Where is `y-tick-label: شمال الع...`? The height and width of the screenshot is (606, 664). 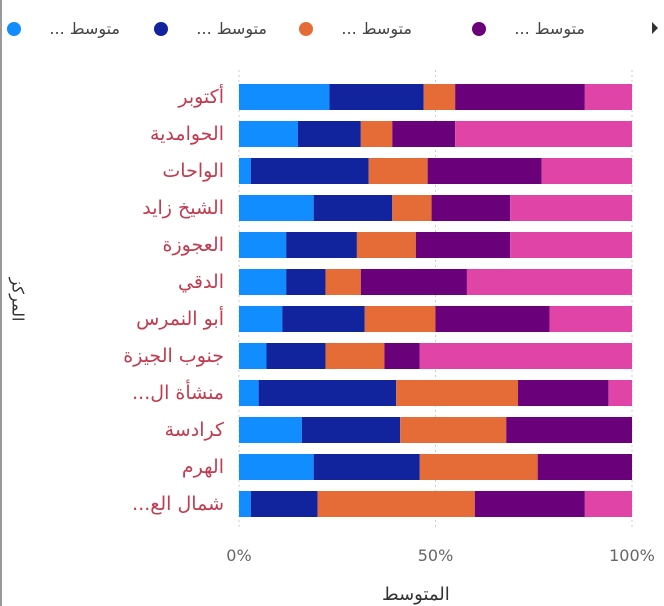 y-tick-label: شمال الع... is located at coordinates (178, 504).